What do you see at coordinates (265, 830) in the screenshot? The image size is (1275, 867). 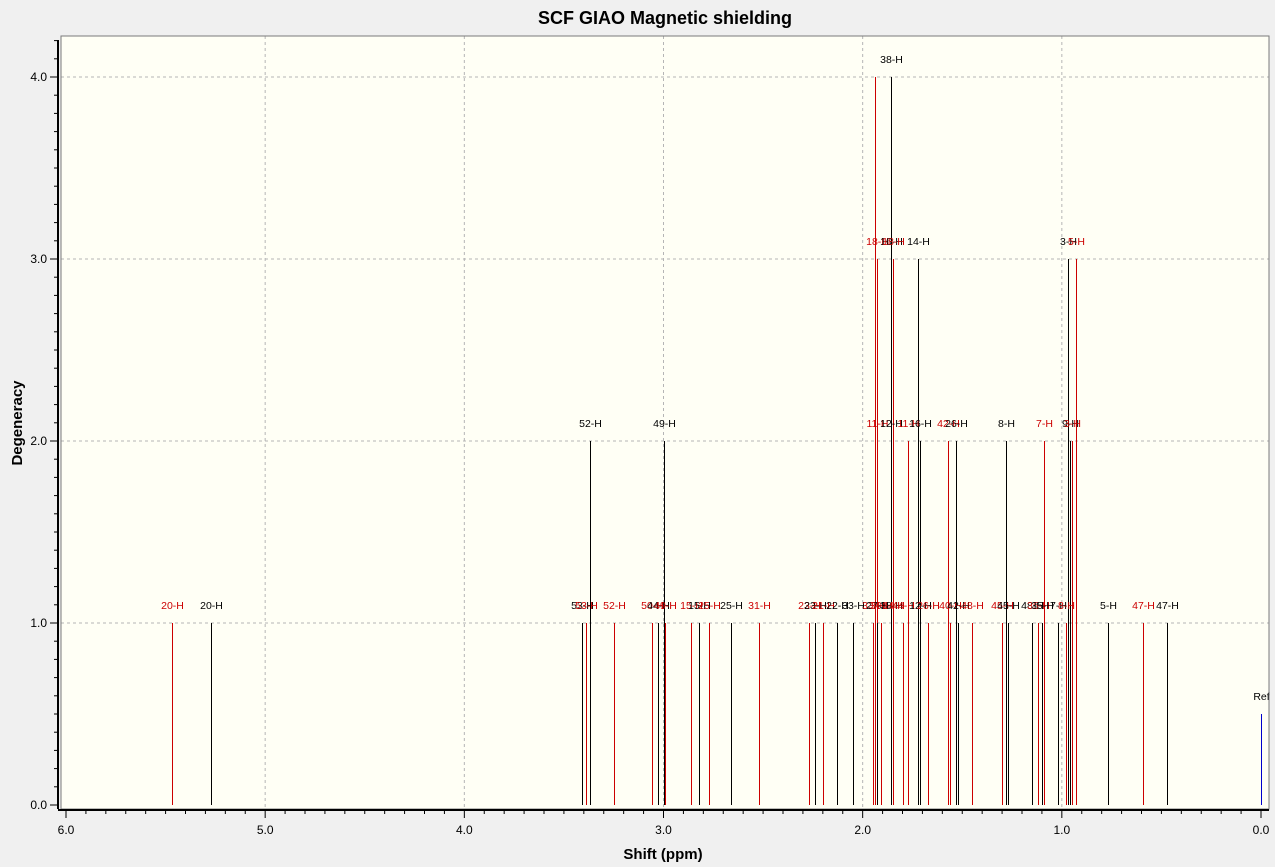 I see `x-tick-label: 5.0` at bounding box center [265, 830].